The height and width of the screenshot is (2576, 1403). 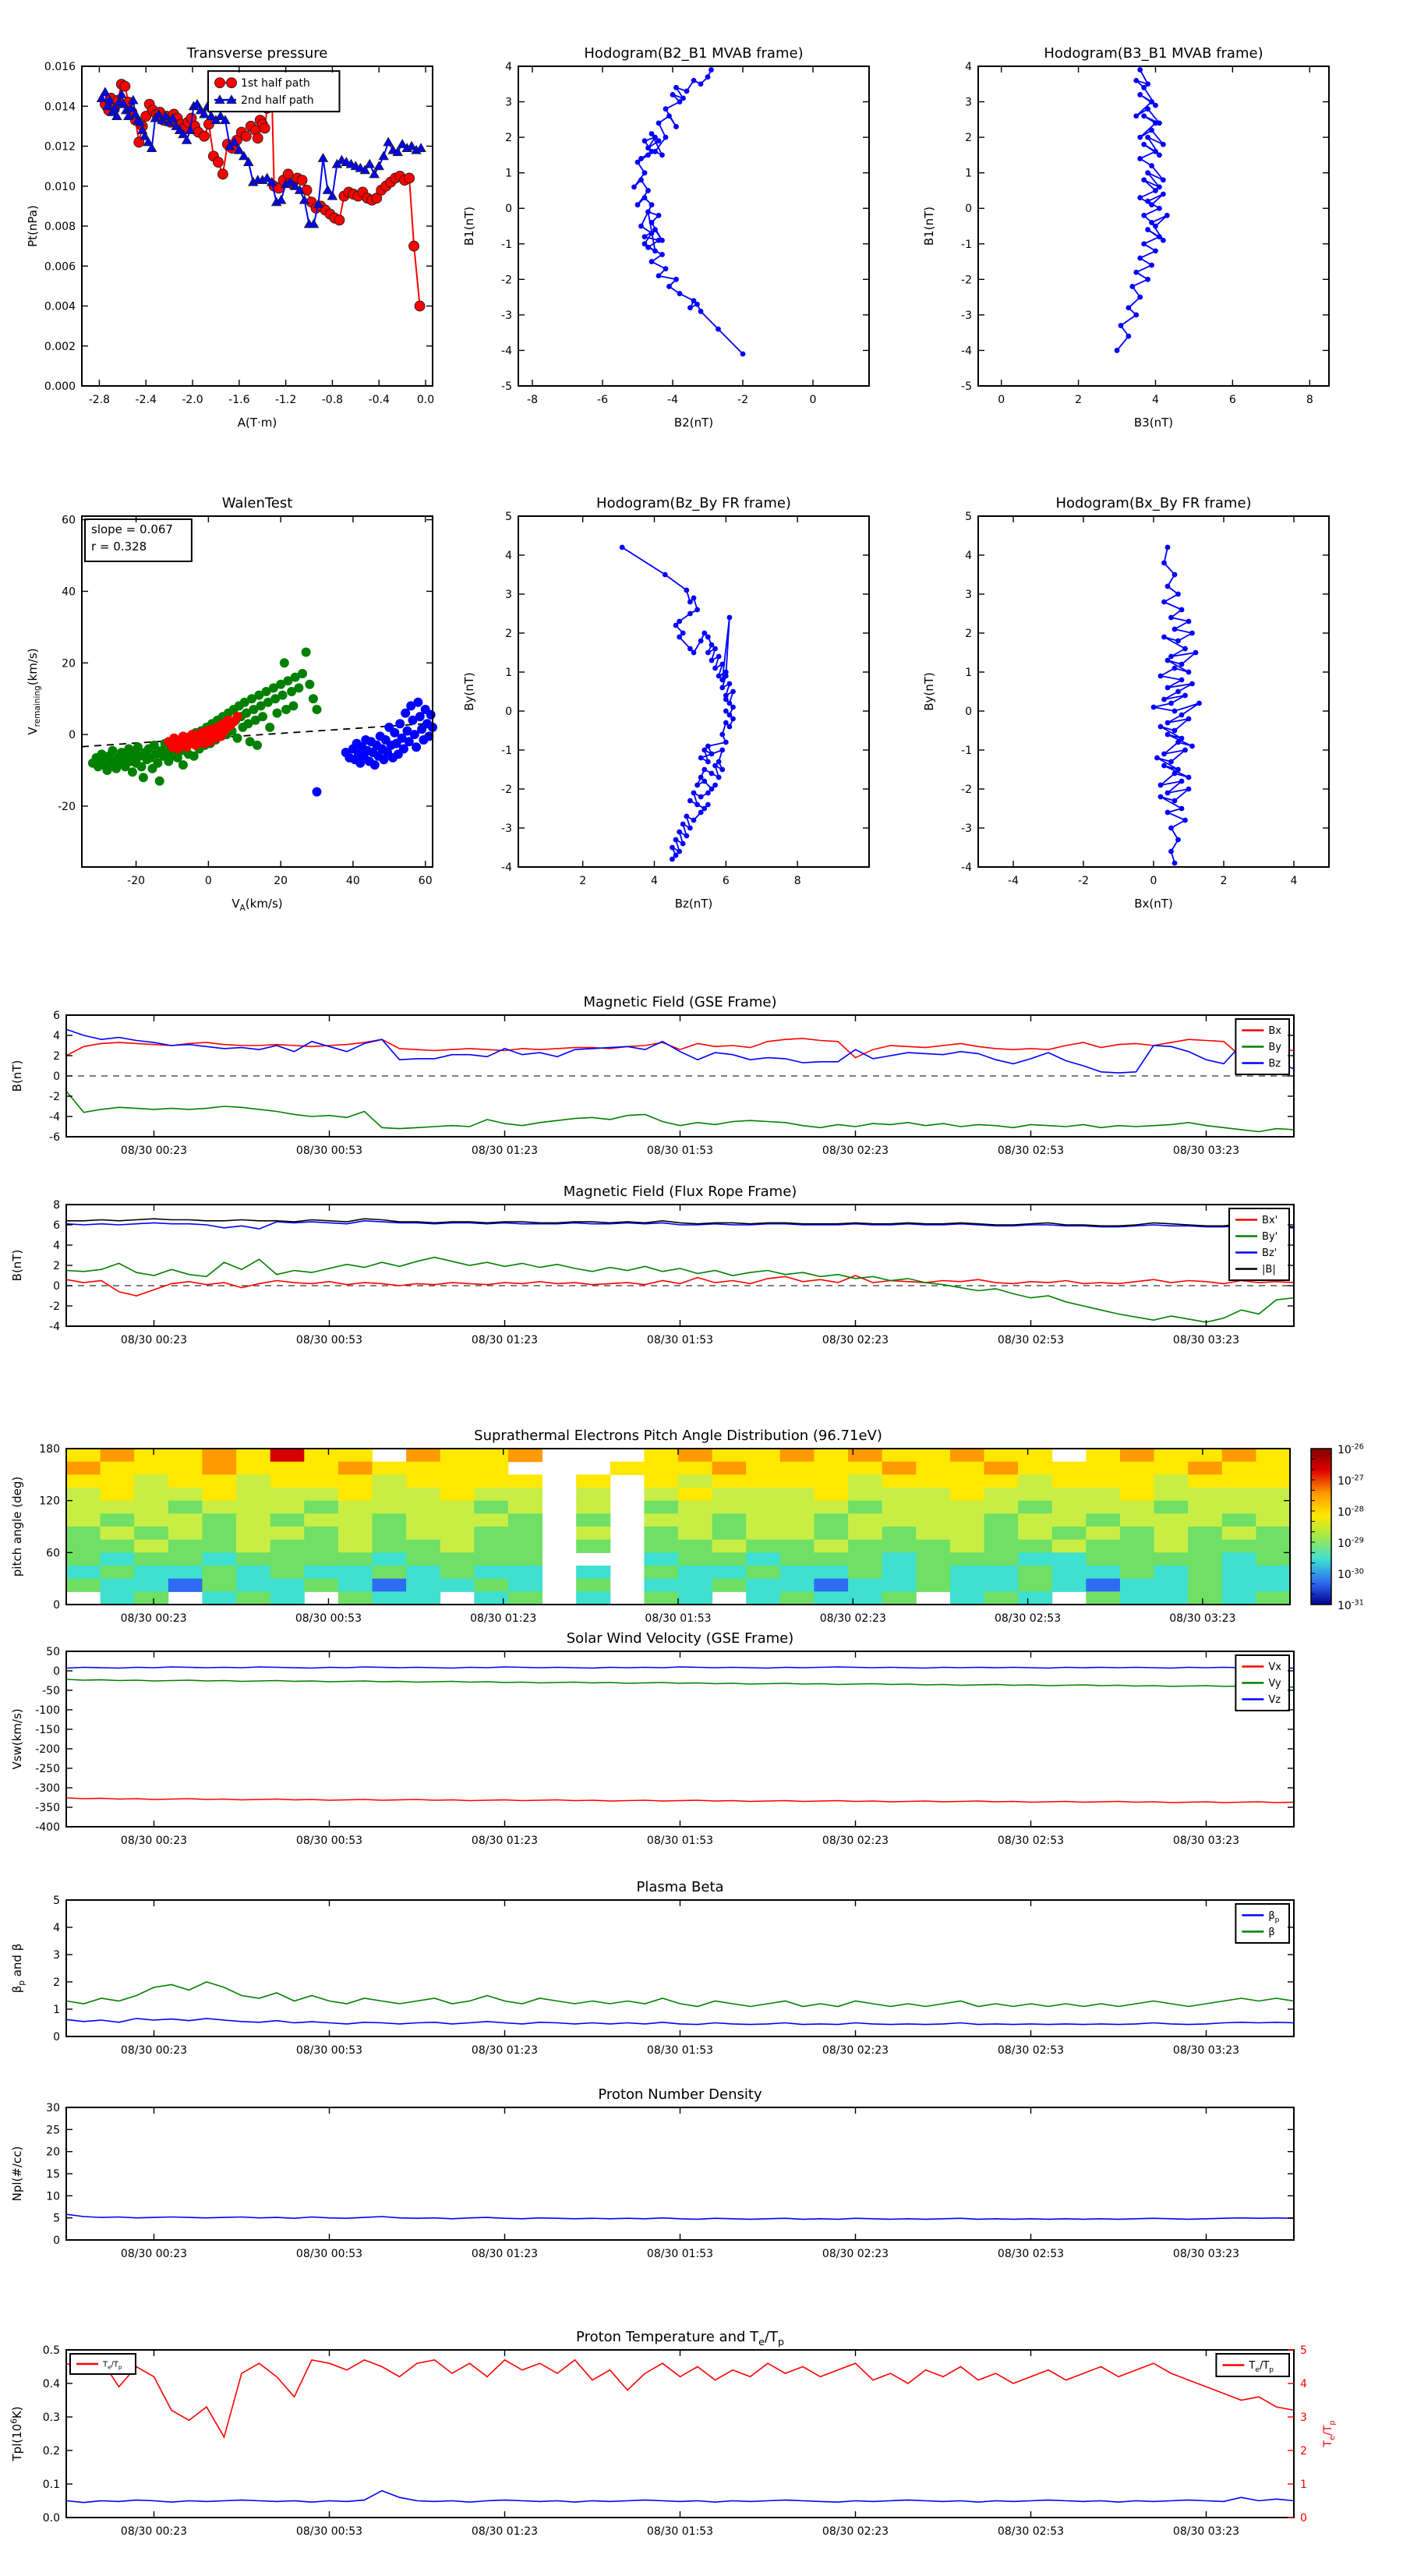 What do you see at coordinates (53, 2174) in the screenshot?
I see `y-tick-label: 15` at bounding box center [53, 2174].